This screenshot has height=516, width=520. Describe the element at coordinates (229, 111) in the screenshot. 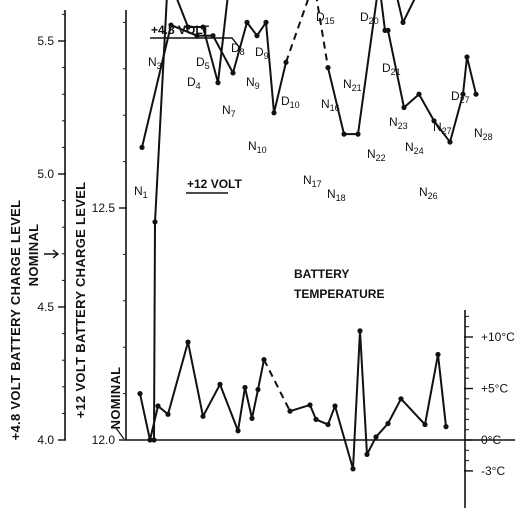

I see `series-4v8-point-label: N7` at that location.